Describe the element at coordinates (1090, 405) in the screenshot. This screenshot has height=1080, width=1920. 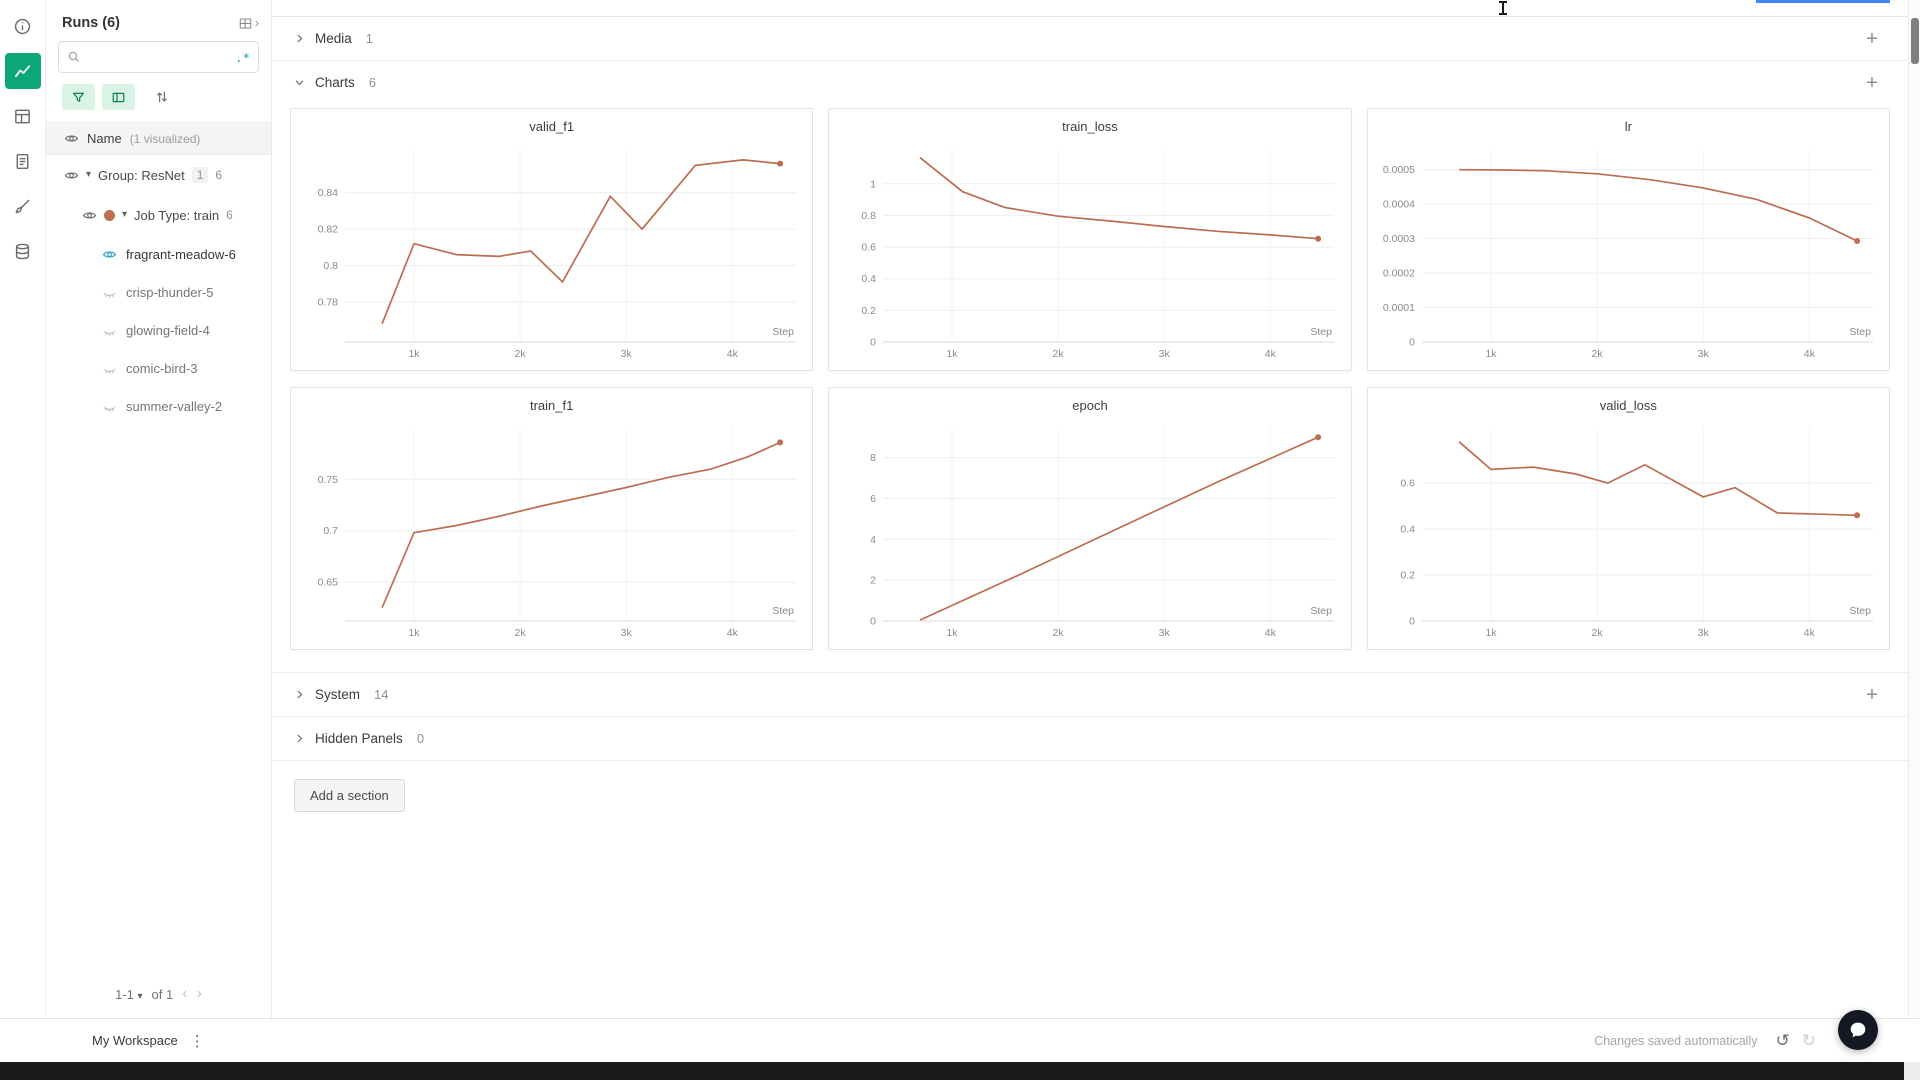
I see `chart-title: epoch` at that location.